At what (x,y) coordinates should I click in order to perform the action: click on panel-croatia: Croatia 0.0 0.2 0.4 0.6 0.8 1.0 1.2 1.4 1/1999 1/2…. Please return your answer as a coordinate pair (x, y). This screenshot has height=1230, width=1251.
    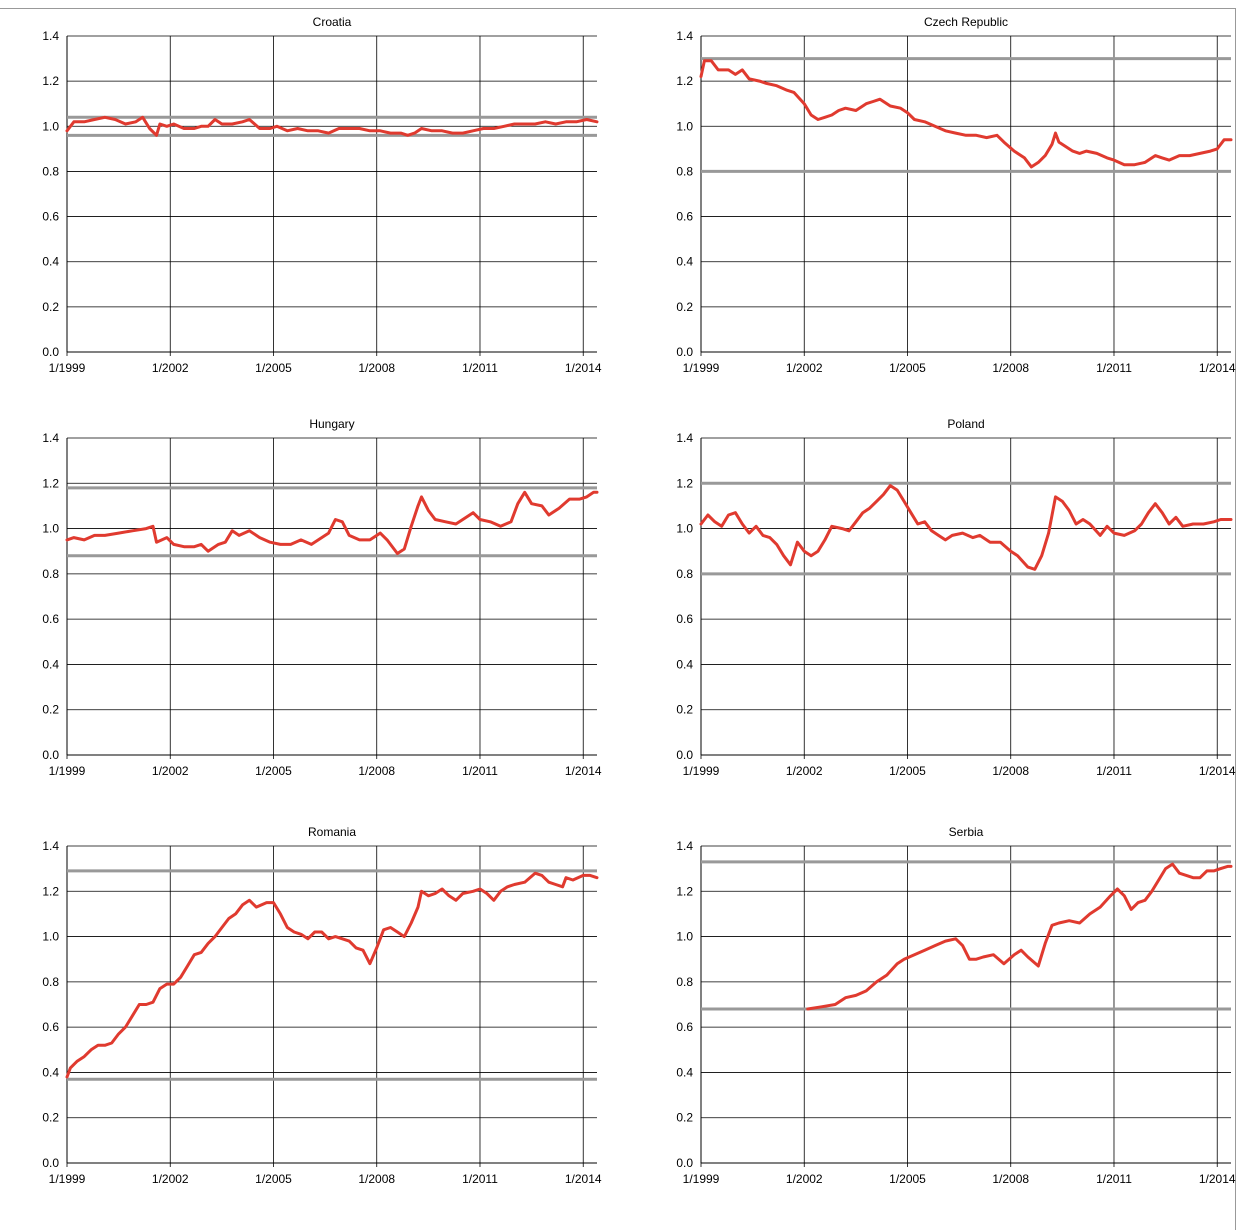
    Looking at the image, I should click on (322, 195).